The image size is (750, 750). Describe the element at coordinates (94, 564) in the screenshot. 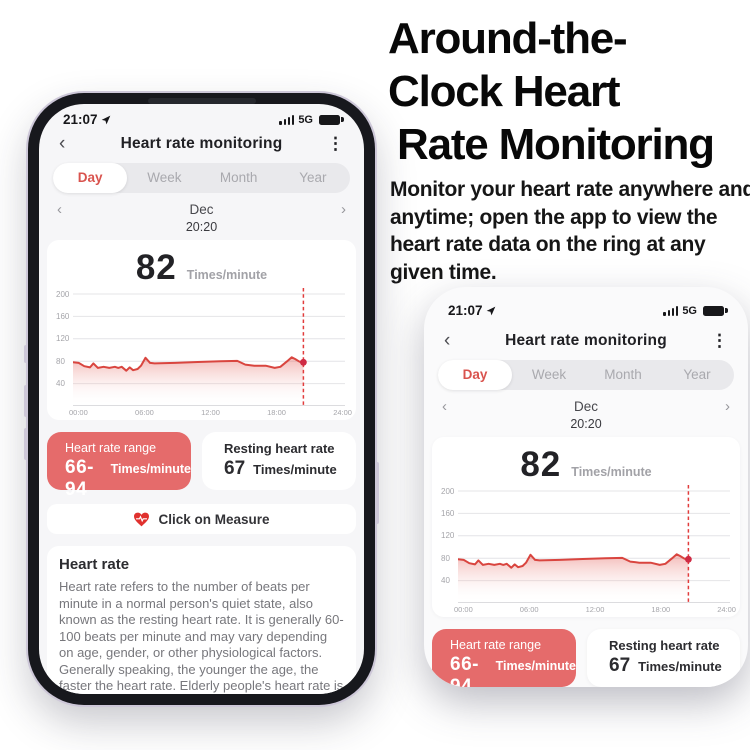

I see `info-title: Heart rate` at that location.